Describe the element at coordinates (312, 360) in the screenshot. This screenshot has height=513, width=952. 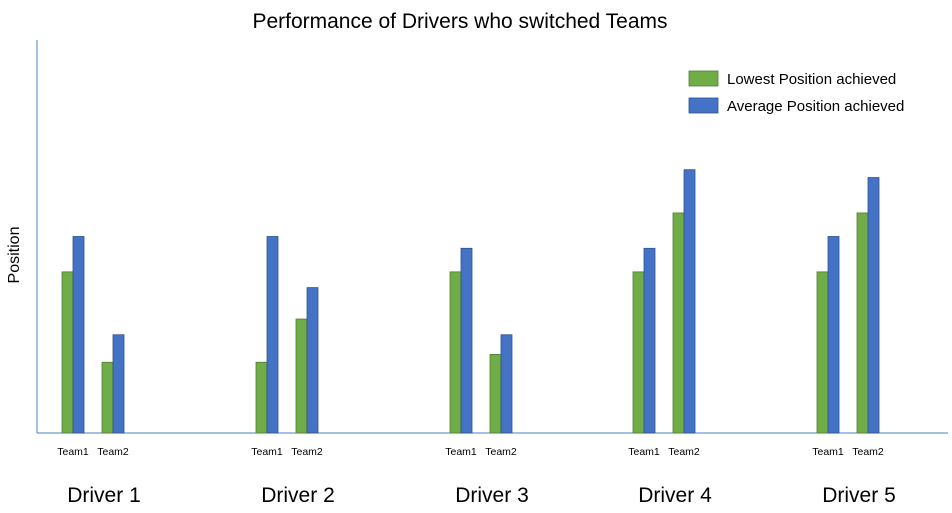
I see `bar-average-driver2-team2` at that location.